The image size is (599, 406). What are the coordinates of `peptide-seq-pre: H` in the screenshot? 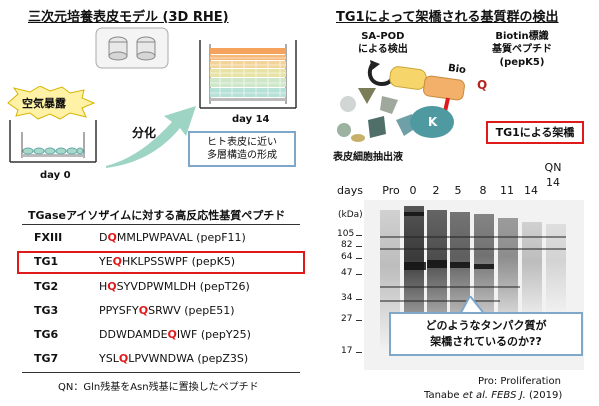 It's located at (103, 286).